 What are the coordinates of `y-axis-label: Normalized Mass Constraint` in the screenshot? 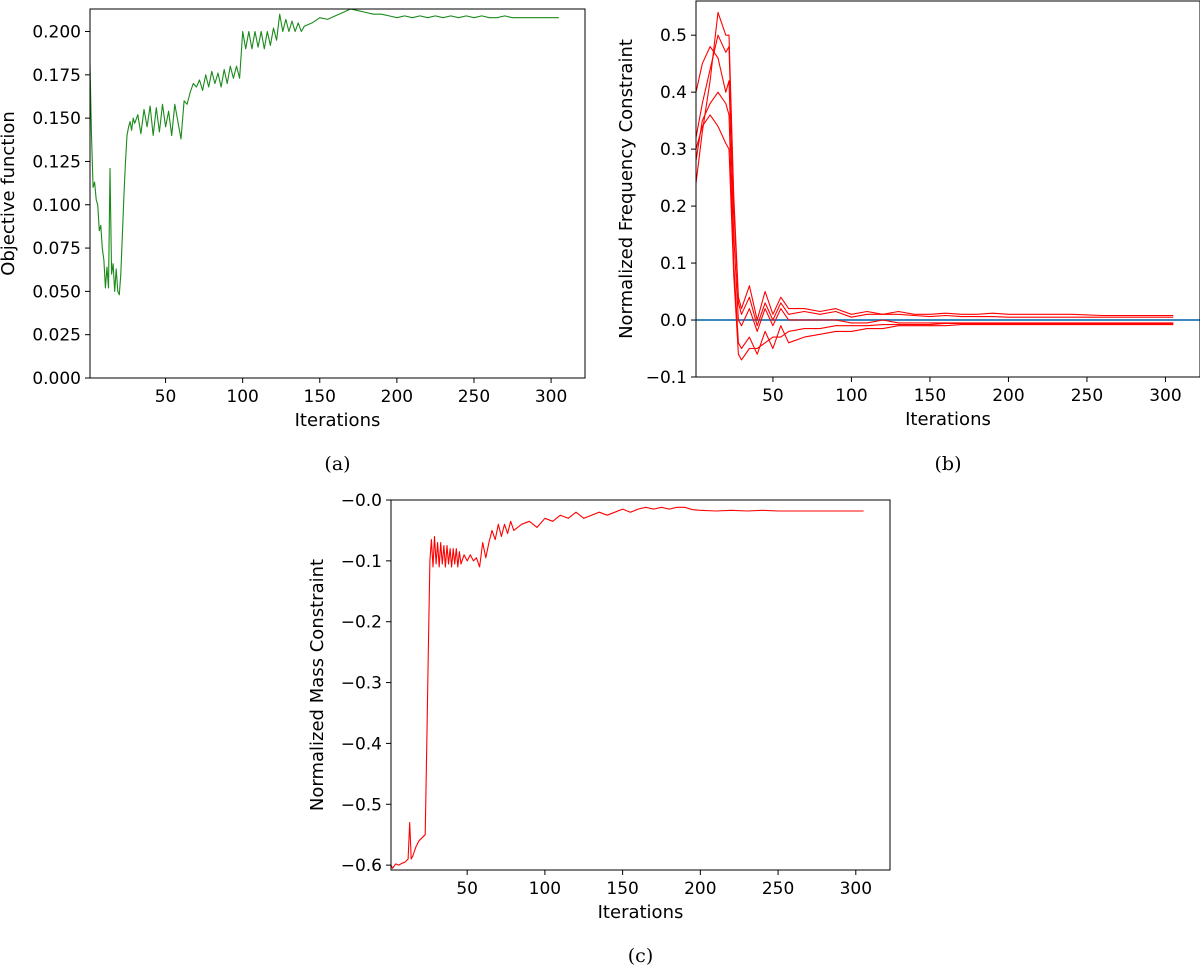 It's located at (317, 685).